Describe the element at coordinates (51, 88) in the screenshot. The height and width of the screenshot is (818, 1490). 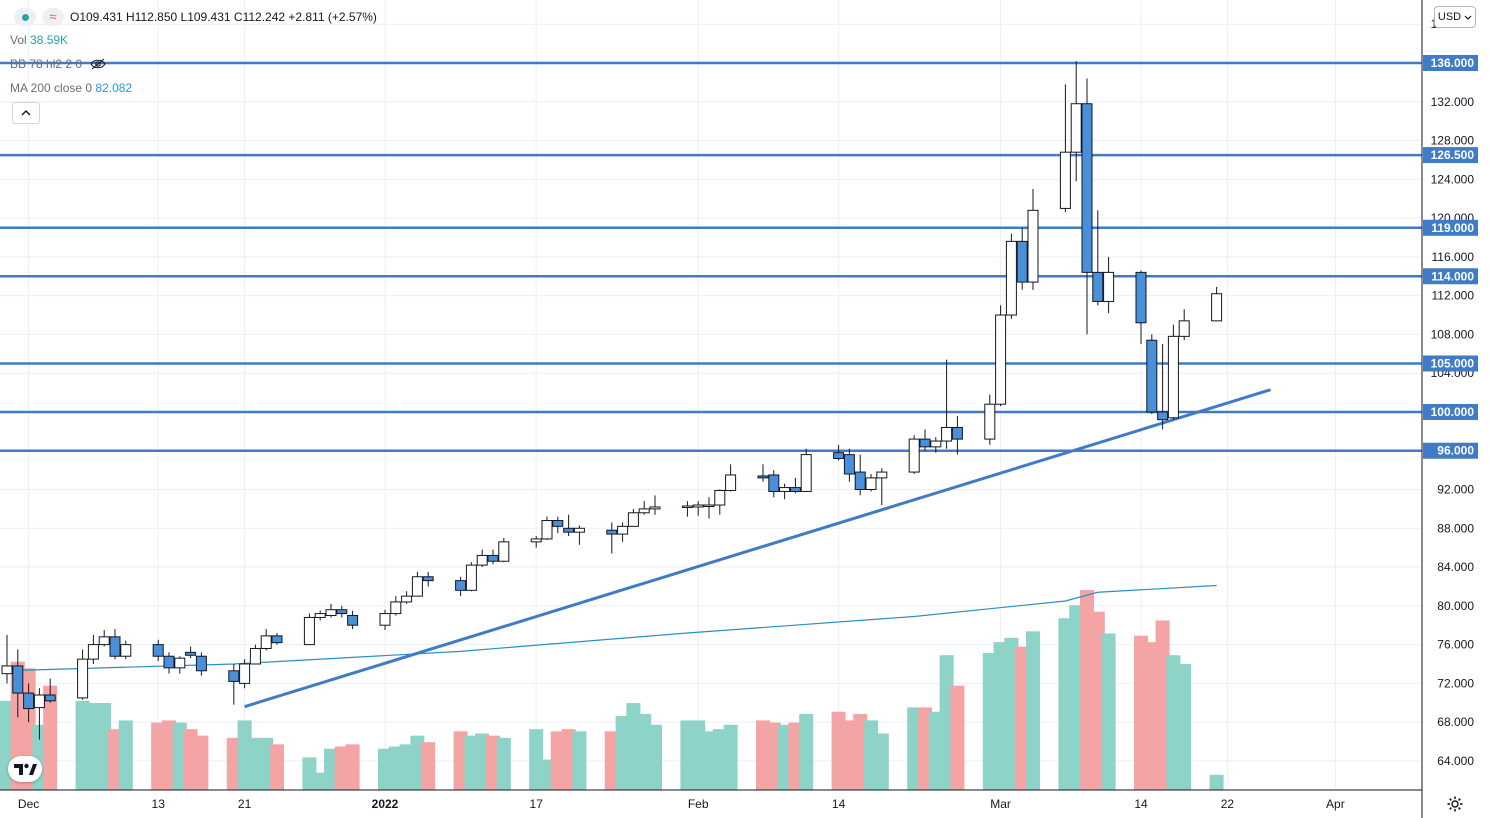
I see `ma-label: MA 200 close 0` at that location.